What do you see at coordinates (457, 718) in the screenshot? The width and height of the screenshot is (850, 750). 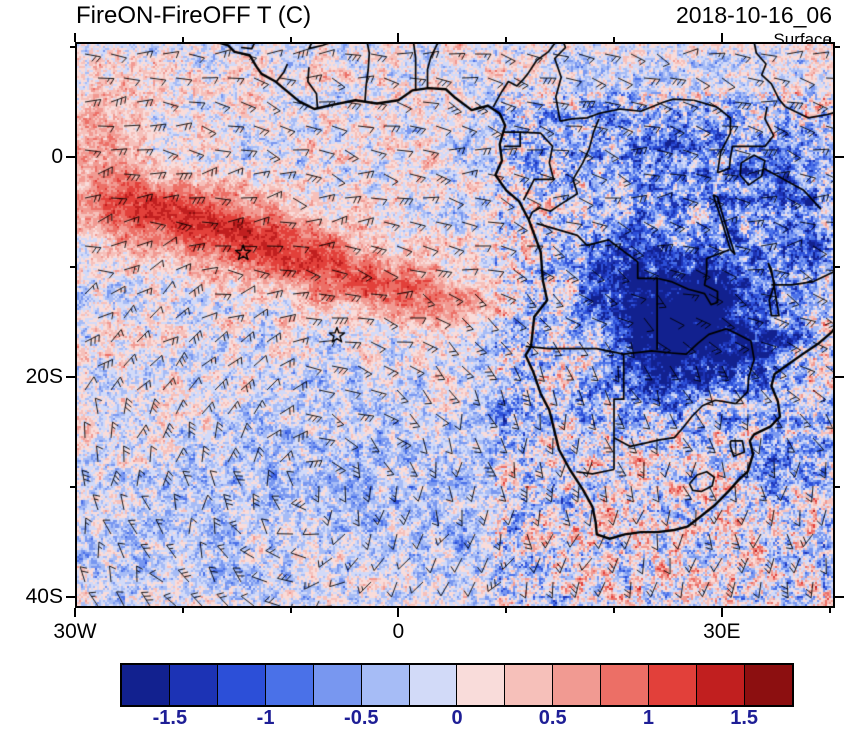 I see `colorbar-tick-label: 0` at bounding box center [457, 718].